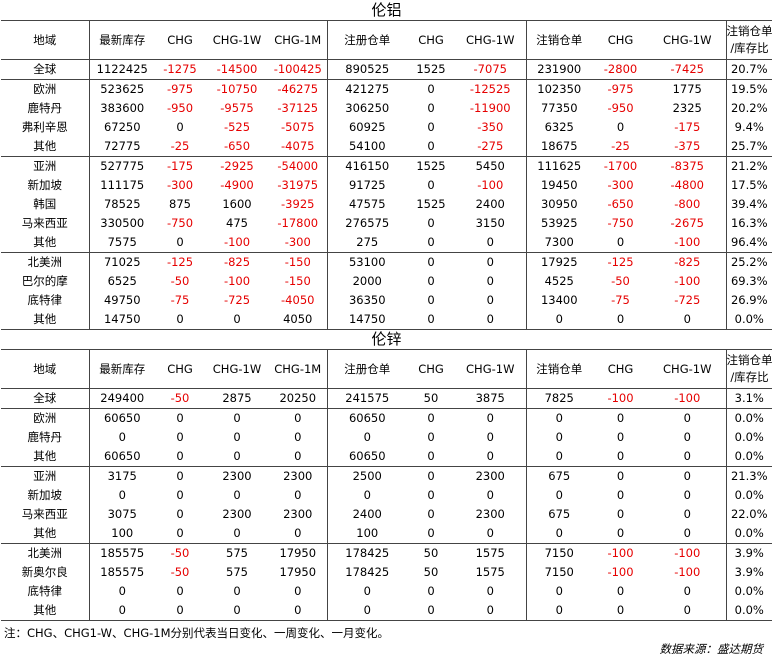  Describe the element at coordinates (558, 108) in the screenshot. I see `cell-value: 77350` at that location.